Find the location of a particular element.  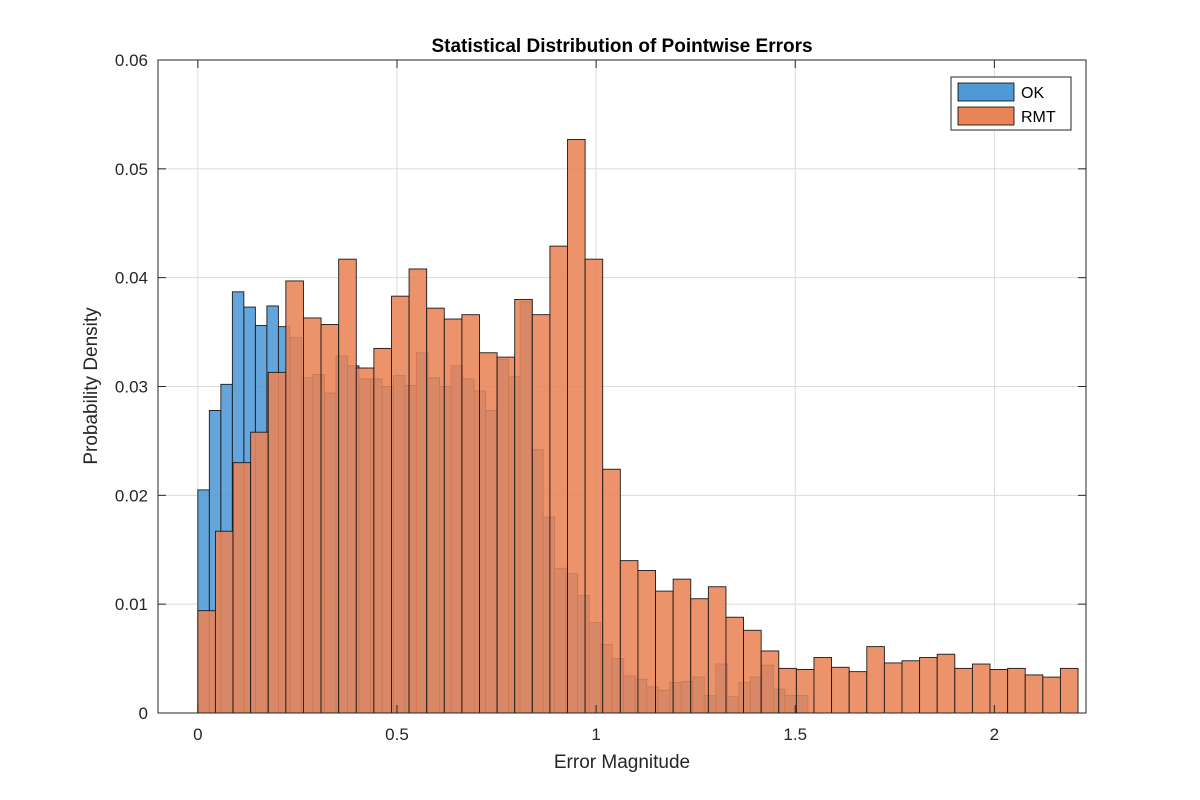

legend-swatch-rmt is located at coordinates (986, 116).